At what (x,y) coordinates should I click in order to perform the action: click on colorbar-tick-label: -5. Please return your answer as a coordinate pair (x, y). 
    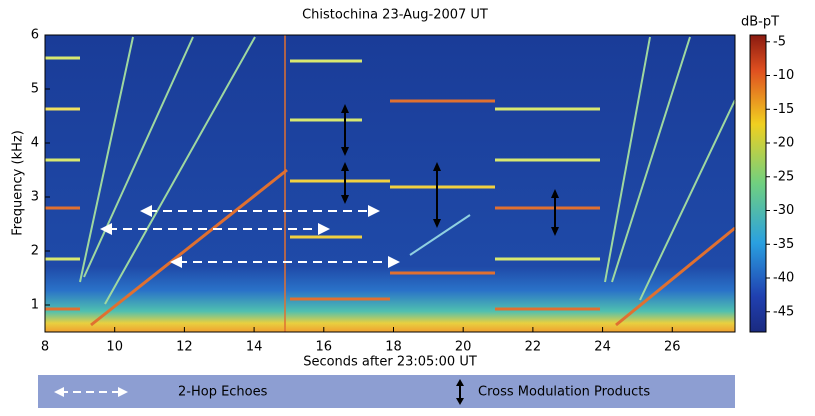
    Looking at the image, I should click on (779, 41).